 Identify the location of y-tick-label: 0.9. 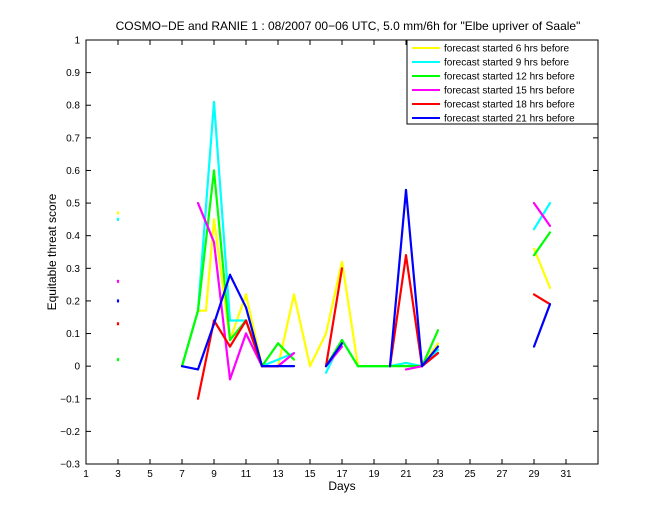
(73, 73).